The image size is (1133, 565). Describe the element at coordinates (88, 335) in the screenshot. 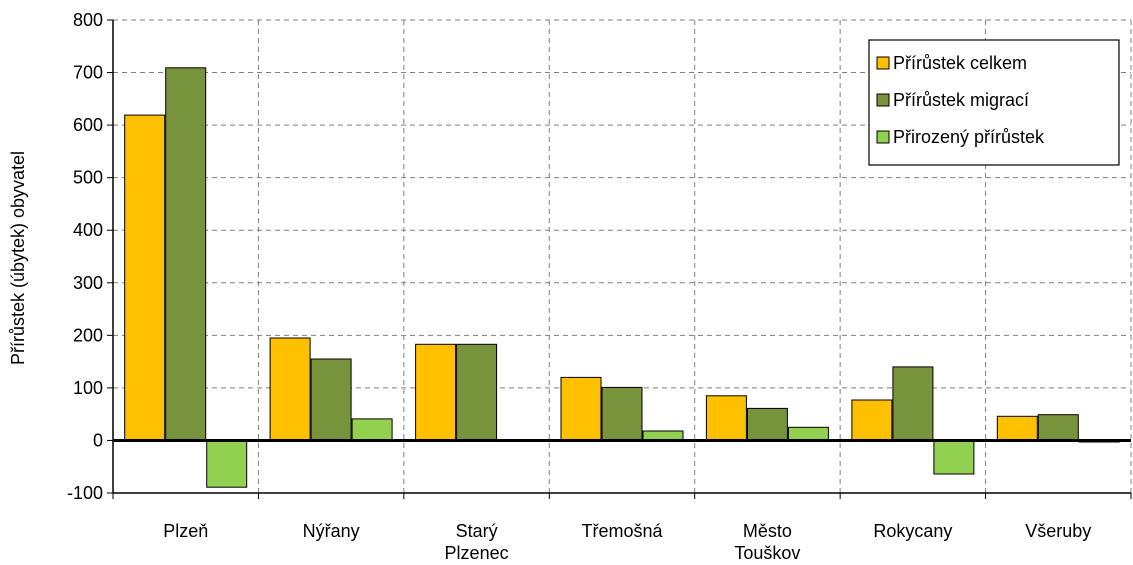

I see `y-tick-label: 200` at that location.